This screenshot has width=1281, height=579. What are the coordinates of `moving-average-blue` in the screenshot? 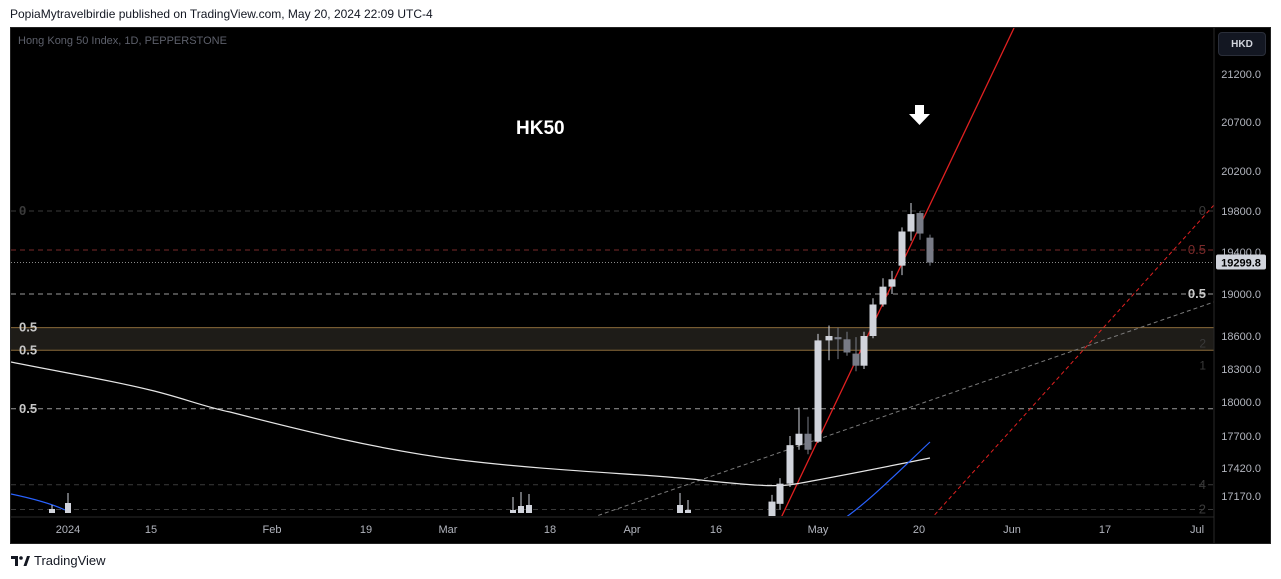 It's located at (888, 478).